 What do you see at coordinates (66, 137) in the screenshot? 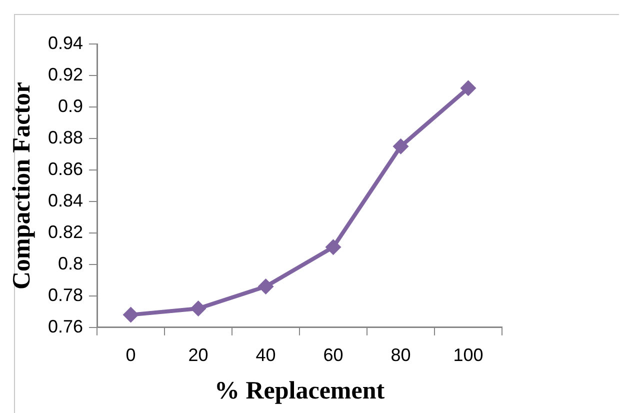
I see `y-tick-label: 0.88` at bounding box center [66, 137].